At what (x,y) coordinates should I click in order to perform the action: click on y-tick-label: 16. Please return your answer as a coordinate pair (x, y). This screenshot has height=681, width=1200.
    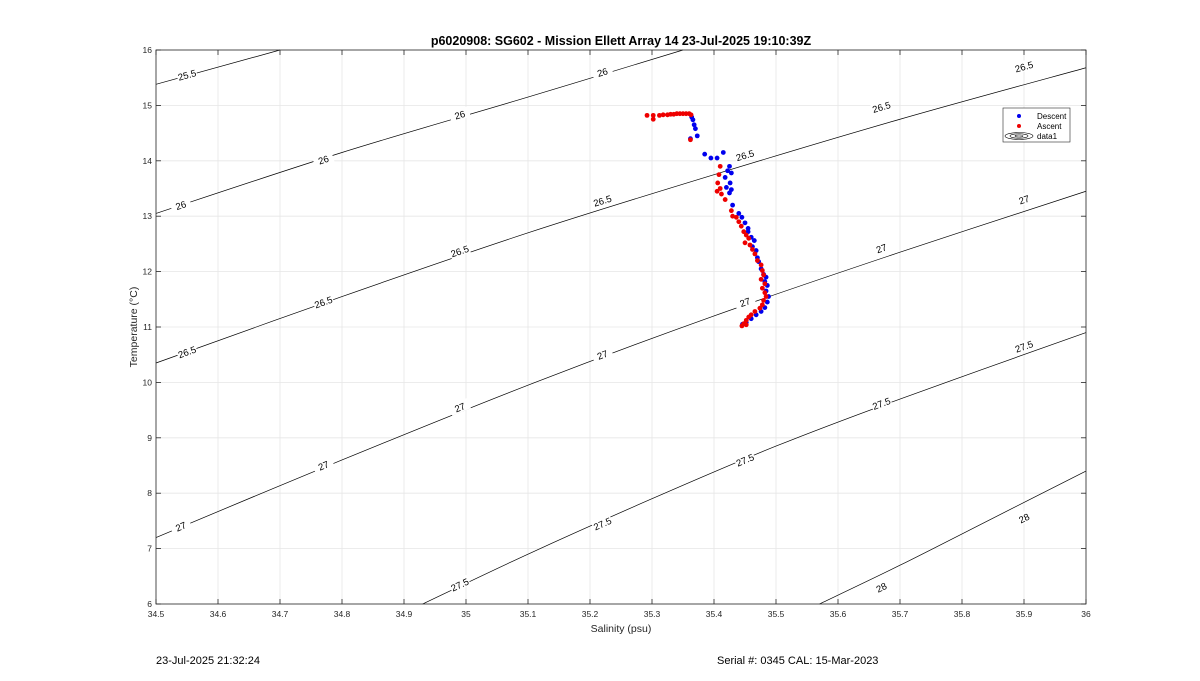
    Looking at the image, I should click on (148, 50).